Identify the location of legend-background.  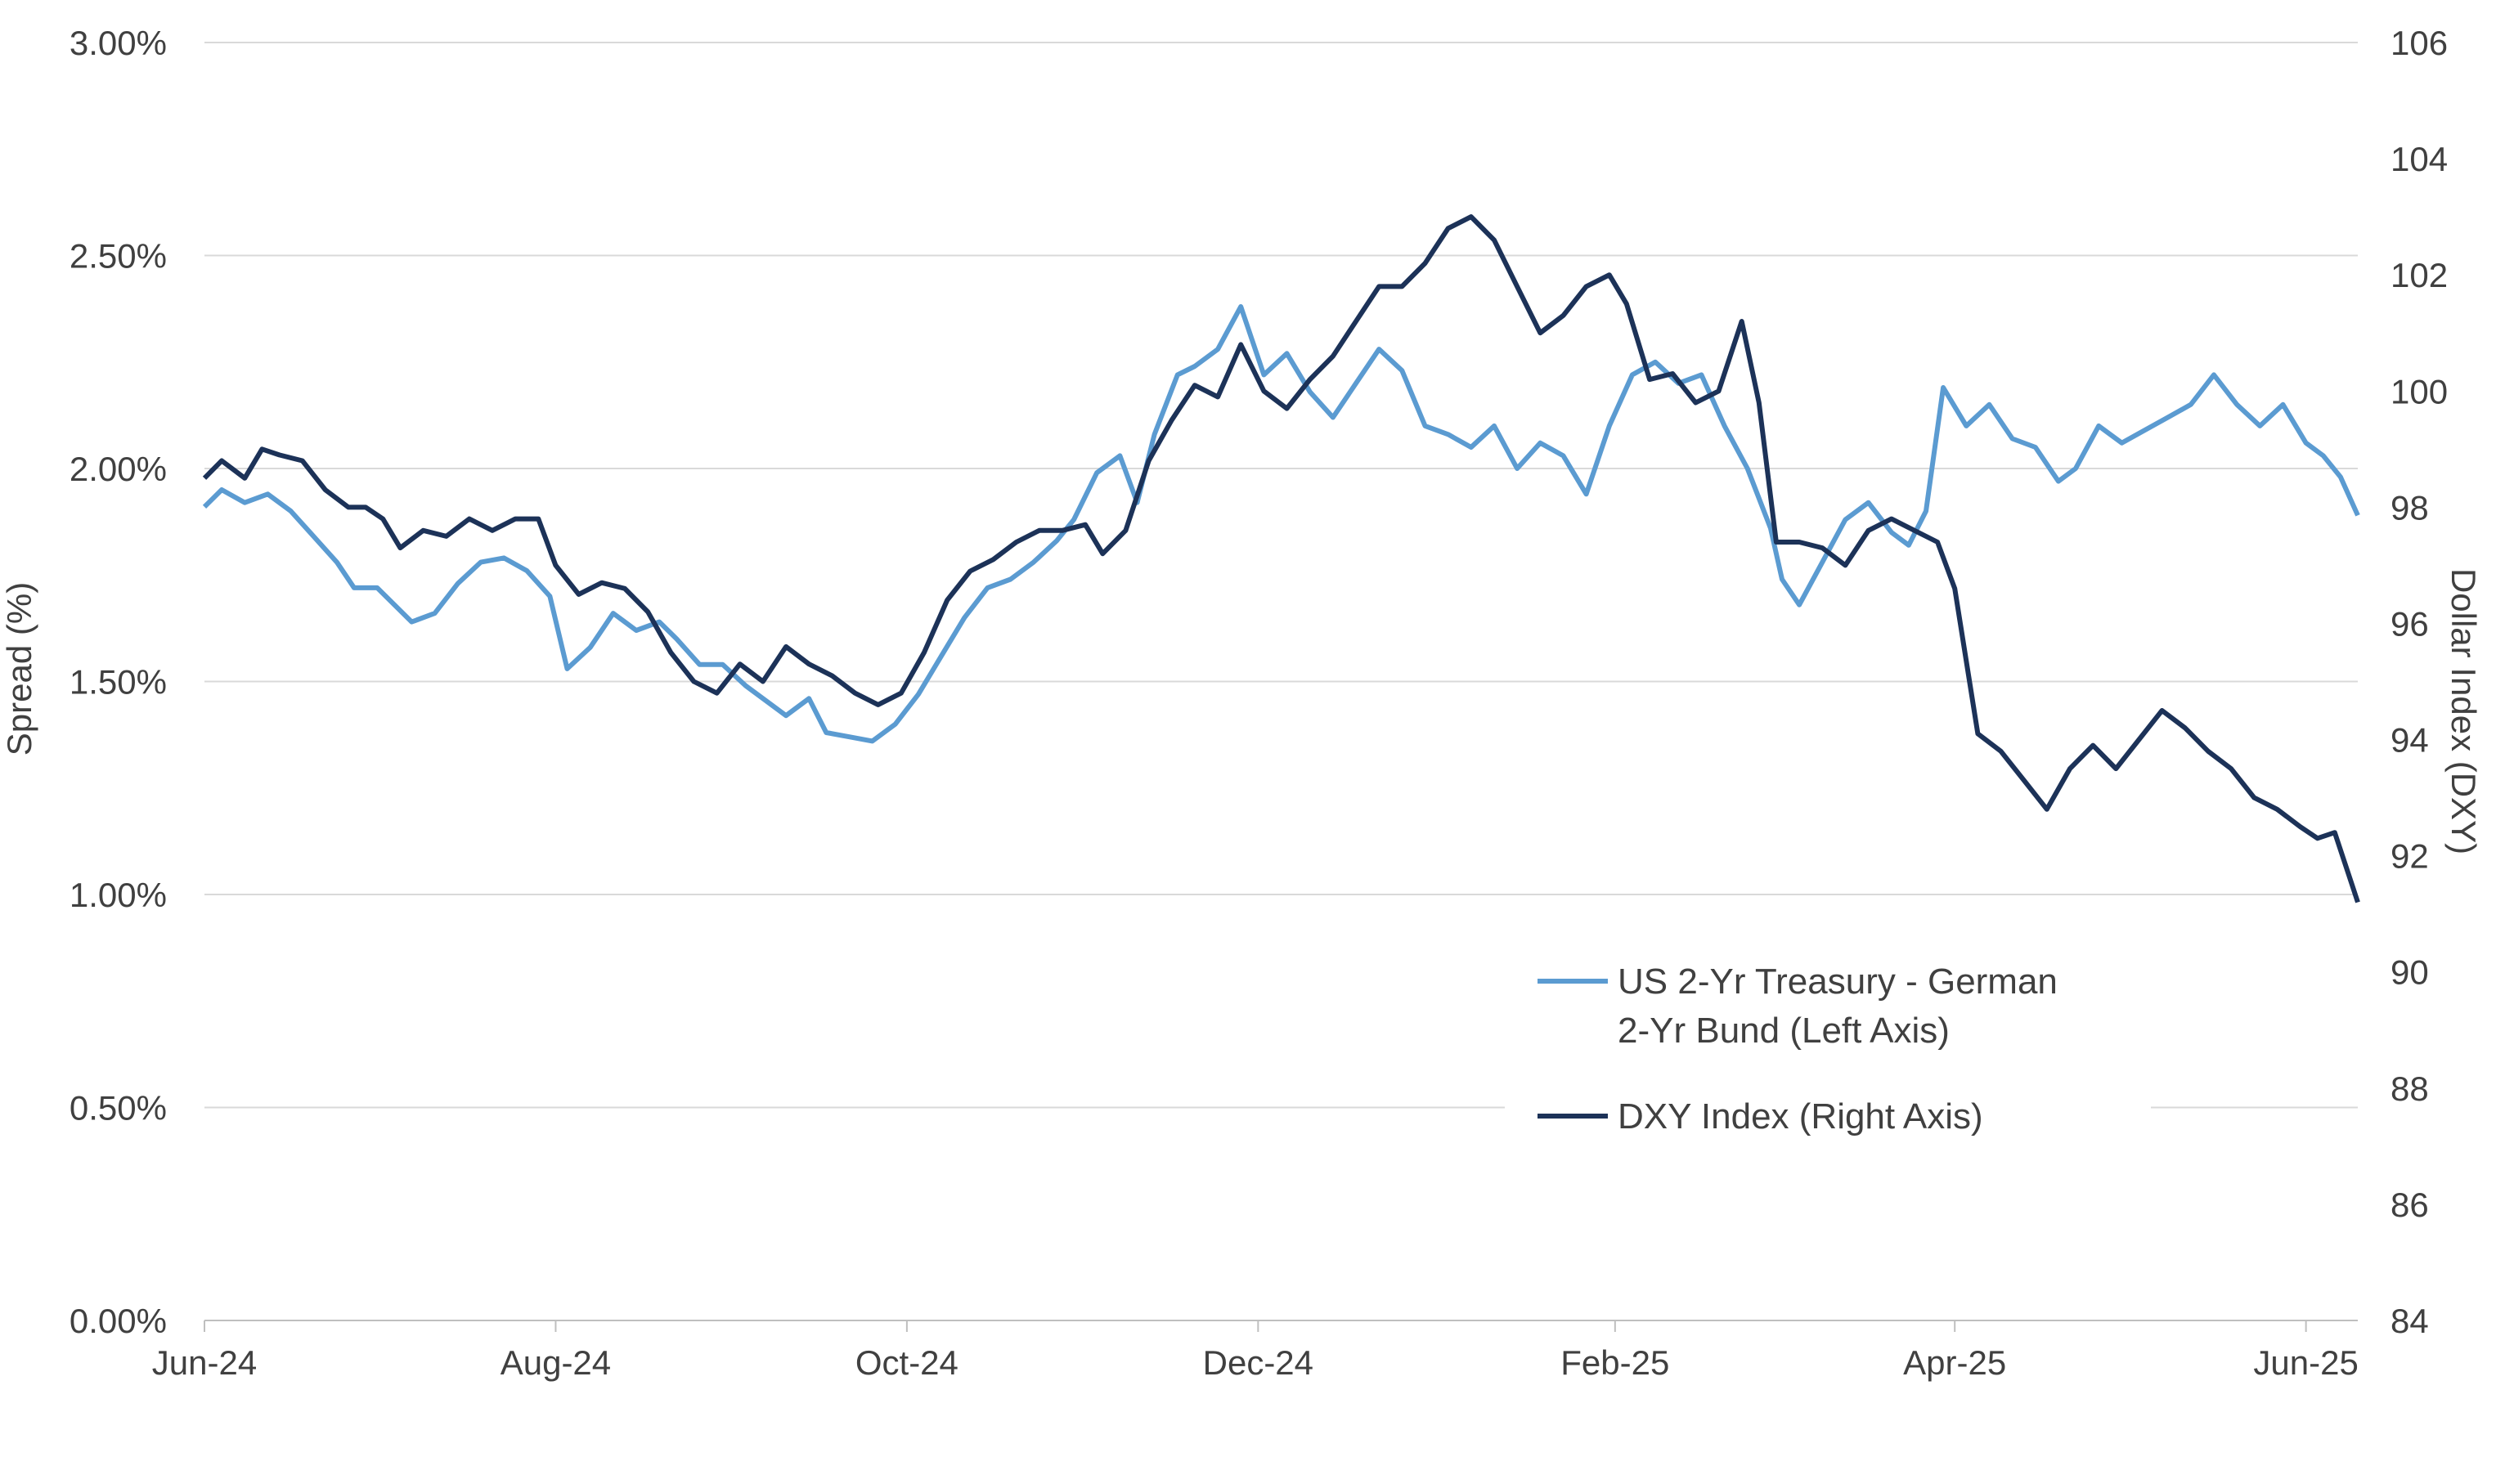
(1828, 1046).